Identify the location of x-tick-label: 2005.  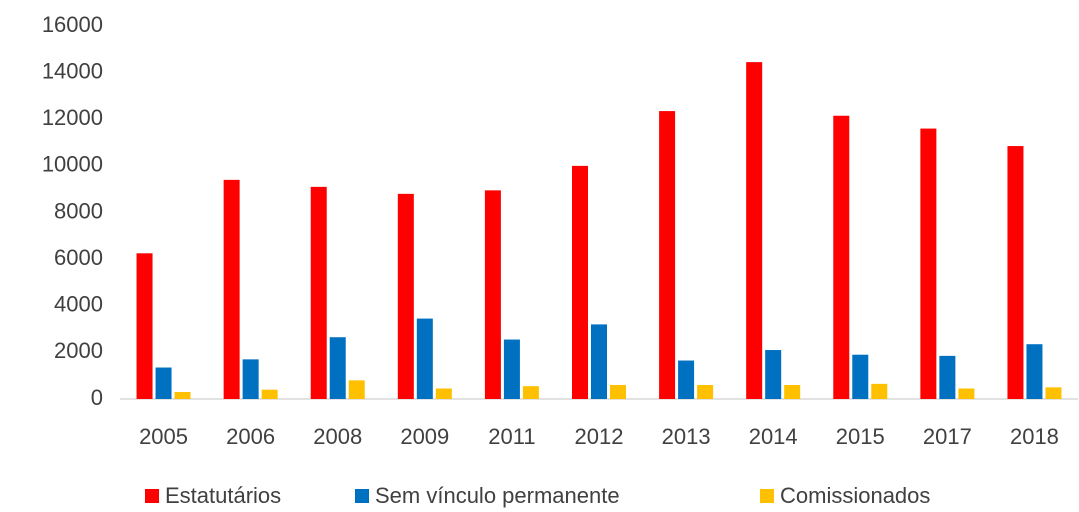
(163, 436).